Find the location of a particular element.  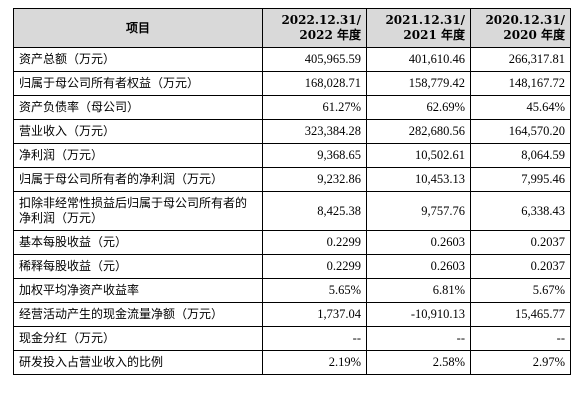

cell-2022: 1,737.04 is located at coordinates (314, 314).